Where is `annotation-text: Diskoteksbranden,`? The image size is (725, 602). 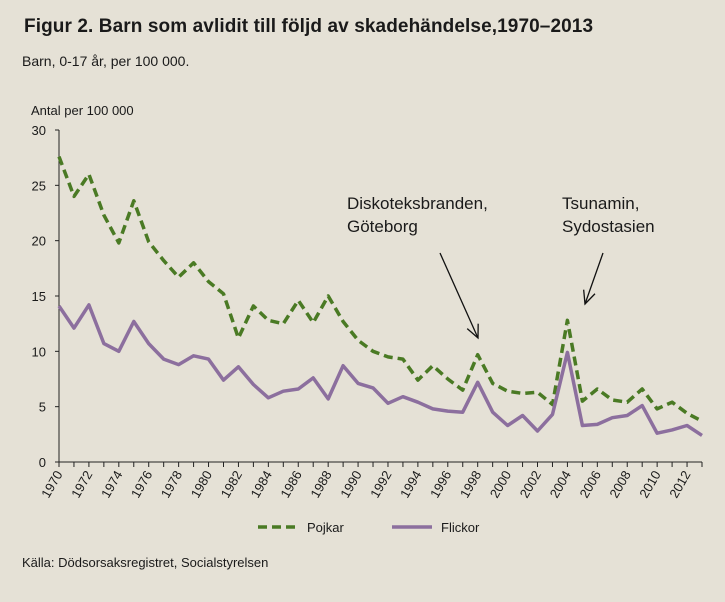
annotation-text: Diskoteksbranden, is located at coordinates (417, 203).